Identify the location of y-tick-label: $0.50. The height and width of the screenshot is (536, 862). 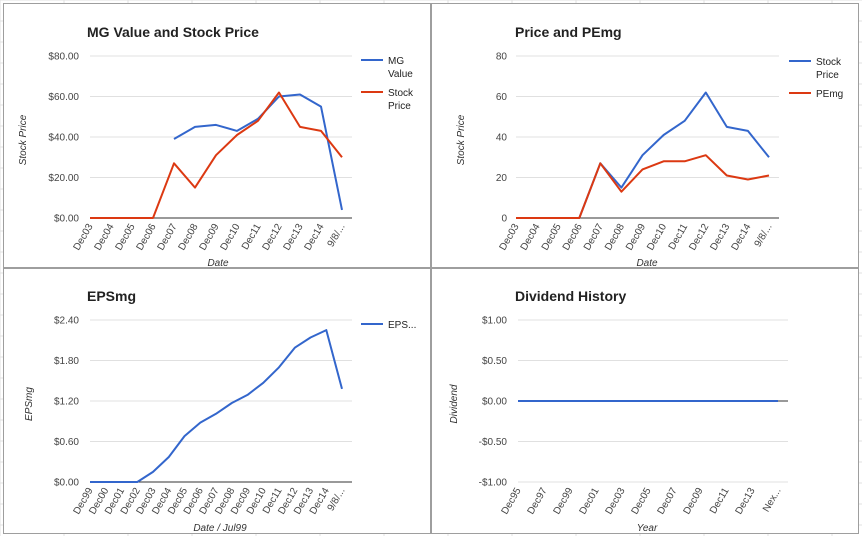
(494, 361).